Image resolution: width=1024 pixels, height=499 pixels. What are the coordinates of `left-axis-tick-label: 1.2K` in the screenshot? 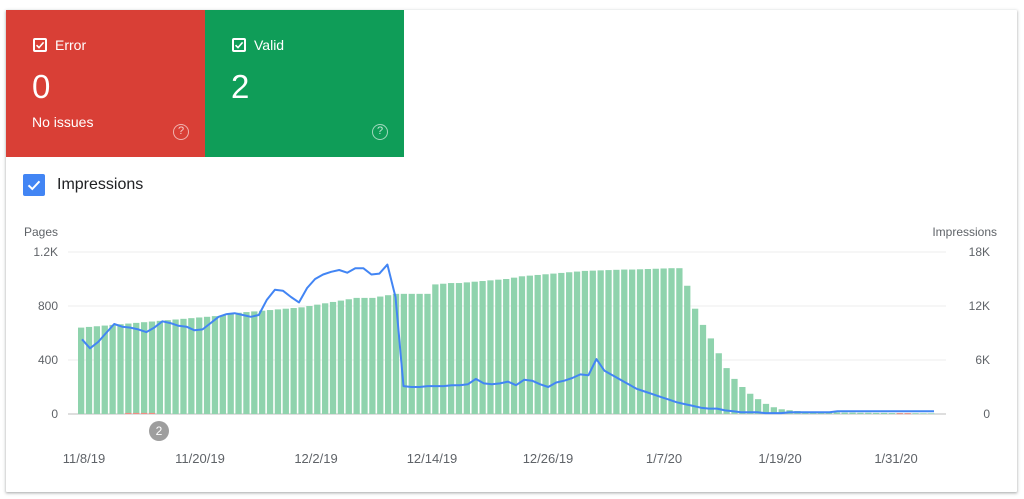 It's located at (45, 252).